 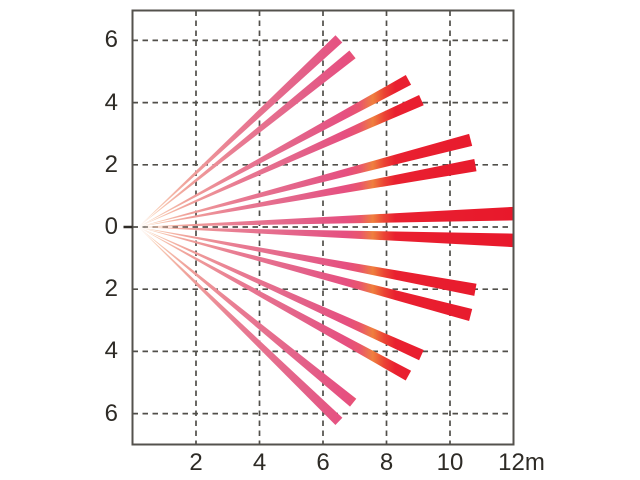 I want to click on x-tick-label: 2, so click(x=196, y=462).